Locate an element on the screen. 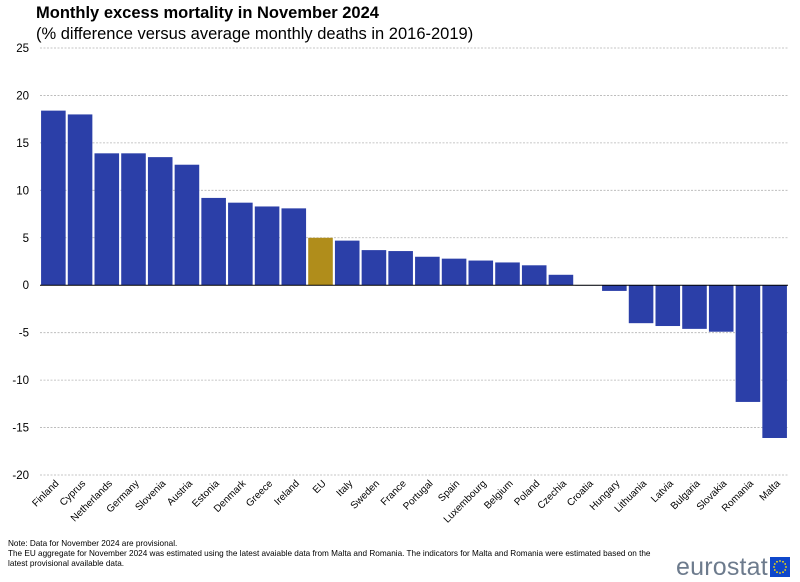 This screenshot has height=582, width=800. y-tick-label: -20 is located at coordinates (20, 476).